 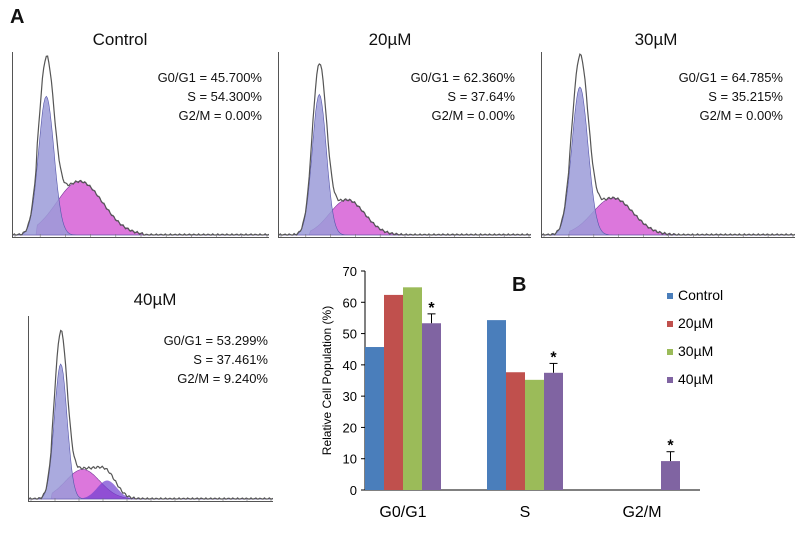 I want to click on stat-s: S = 37.461%, so click(x=230, y=359).